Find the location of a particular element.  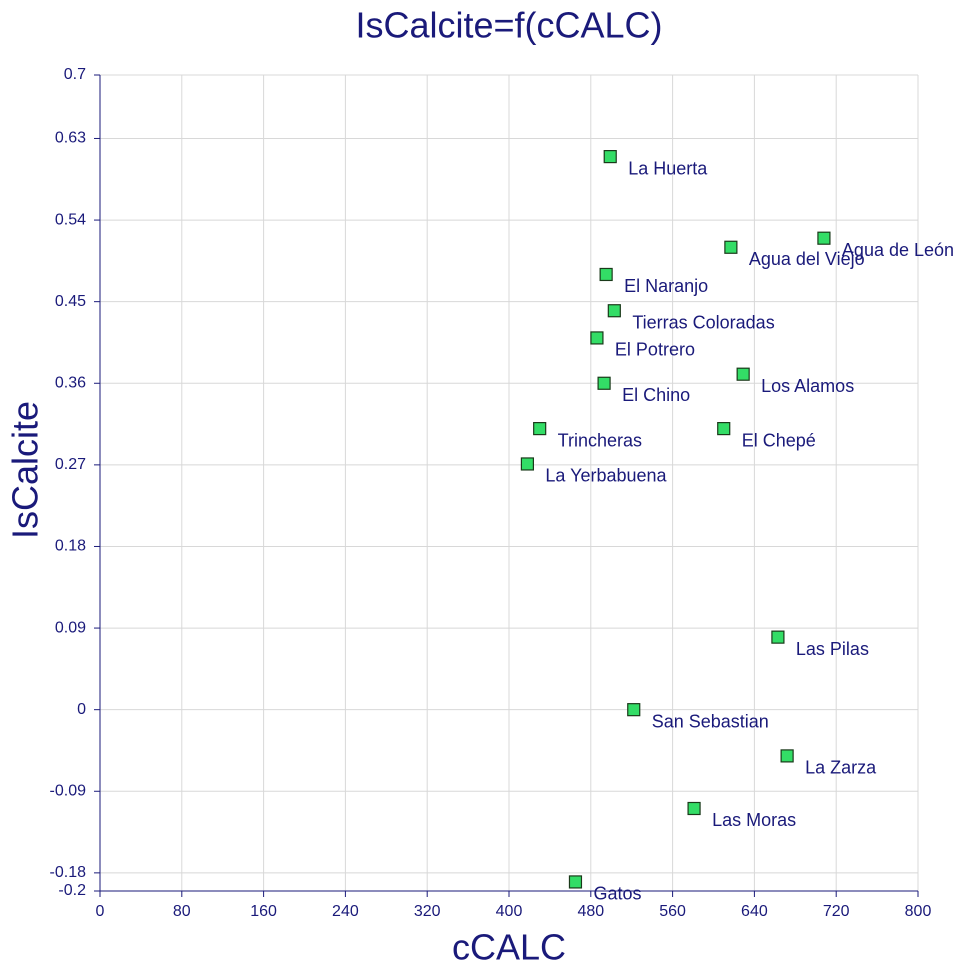

point-label: Las Moras is located at coordinates (754, 820).